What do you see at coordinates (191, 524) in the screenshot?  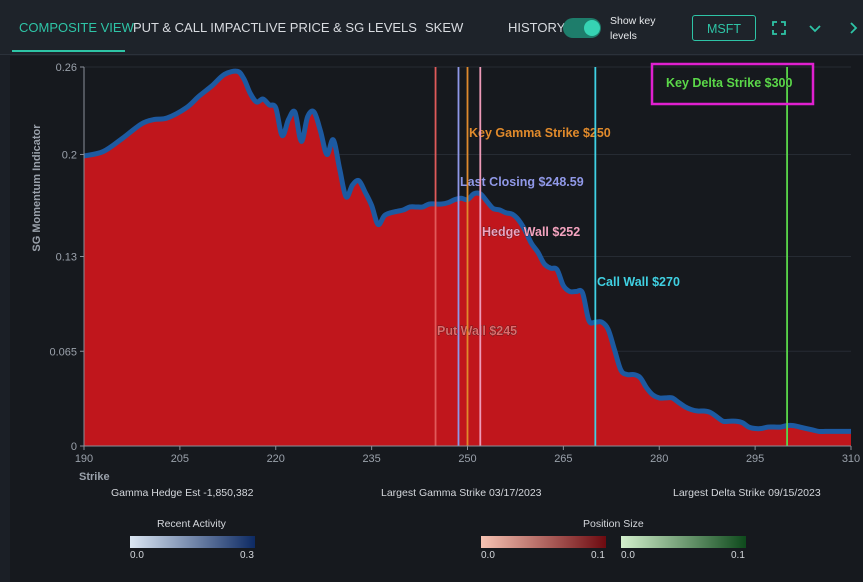 I see `recent-activity-legend-title: Recent Activity` at bounding box center [191, 524].